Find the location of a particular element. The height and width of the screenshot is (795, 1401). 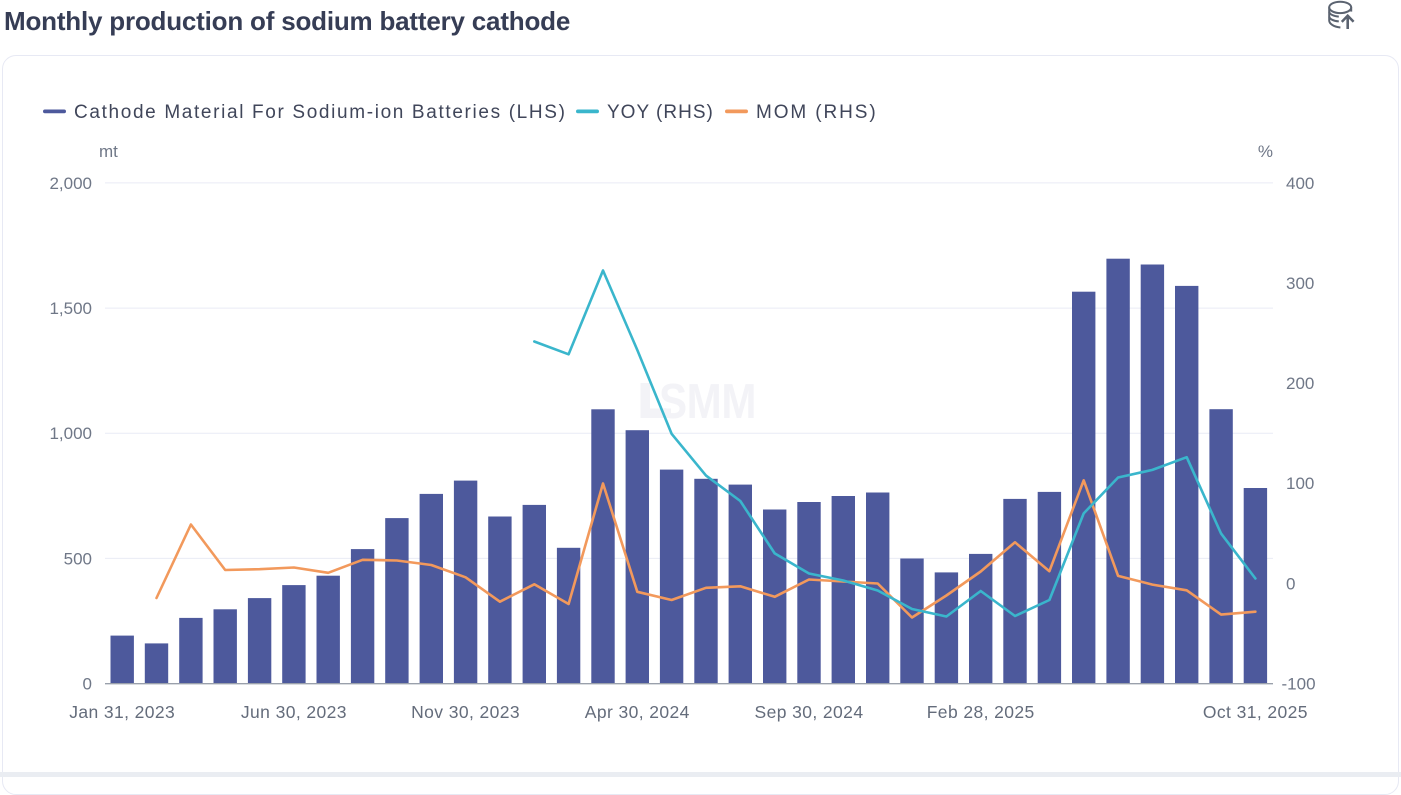

svg-text: Feb 28, 2025 is located at coordinates (981, 712).